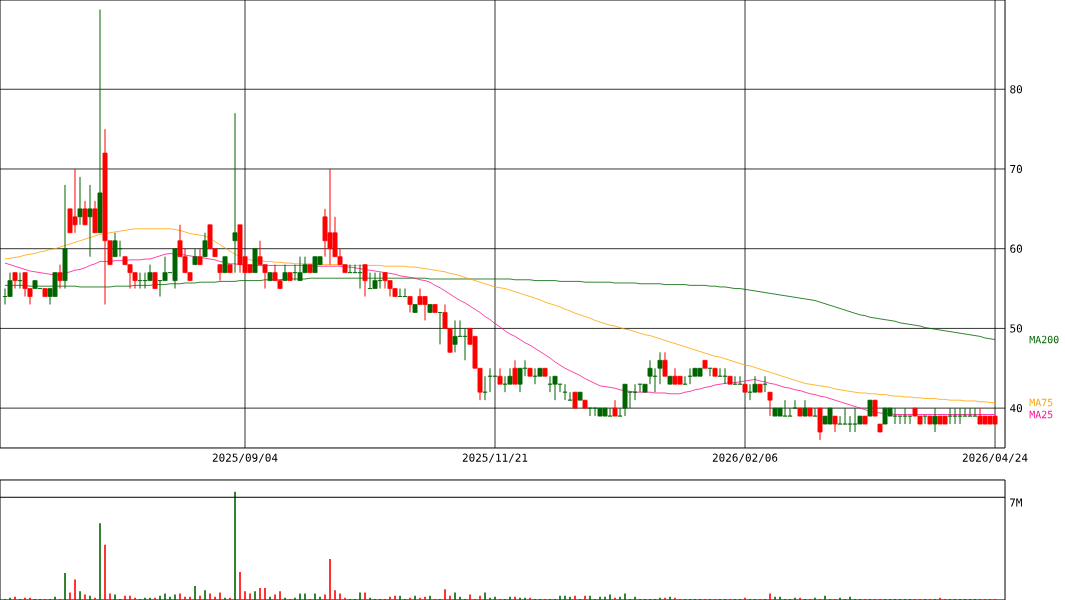 The width and height of the screenshot is (1065, 600). I want to click on y-tick-label: 70, so click(1016, 169).